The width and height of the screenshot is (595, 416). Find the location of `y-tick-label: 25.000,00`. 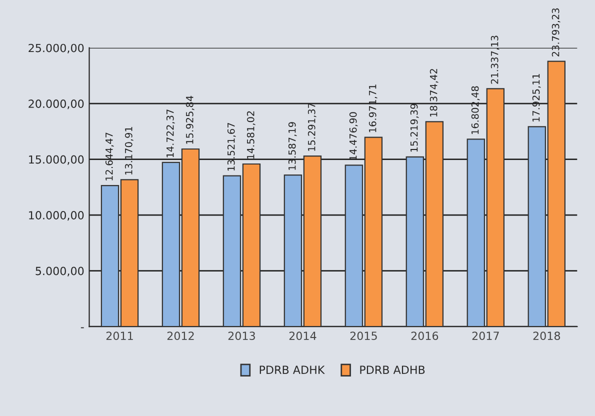

y-tick-label: 25.000,00 is located at coordinates (56, 49).